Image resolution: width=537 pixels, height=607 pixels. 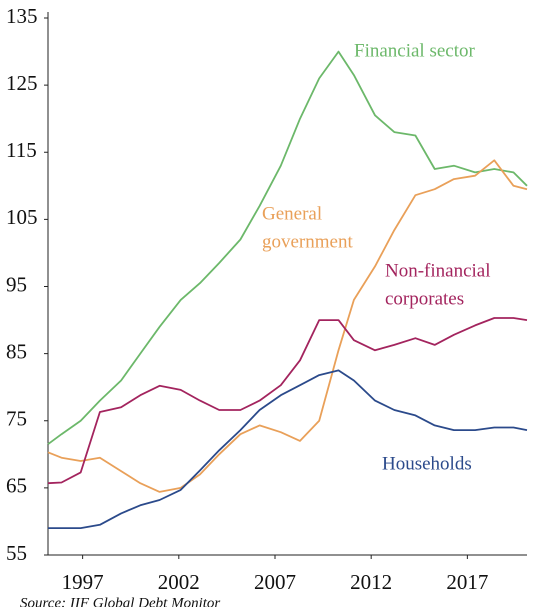 I want to click on x-tick-label: 2007, so click(x=275, y=582).